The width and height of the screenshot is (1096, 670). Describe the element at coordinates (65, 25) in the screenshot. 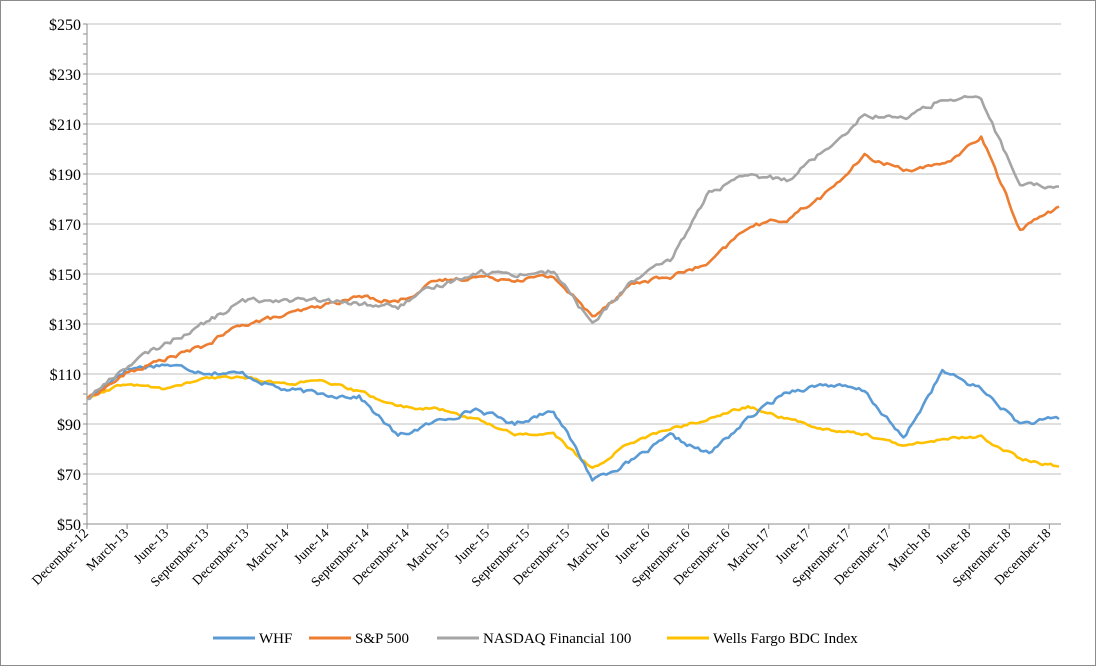

I see `y-tick-label: $250` at that location.